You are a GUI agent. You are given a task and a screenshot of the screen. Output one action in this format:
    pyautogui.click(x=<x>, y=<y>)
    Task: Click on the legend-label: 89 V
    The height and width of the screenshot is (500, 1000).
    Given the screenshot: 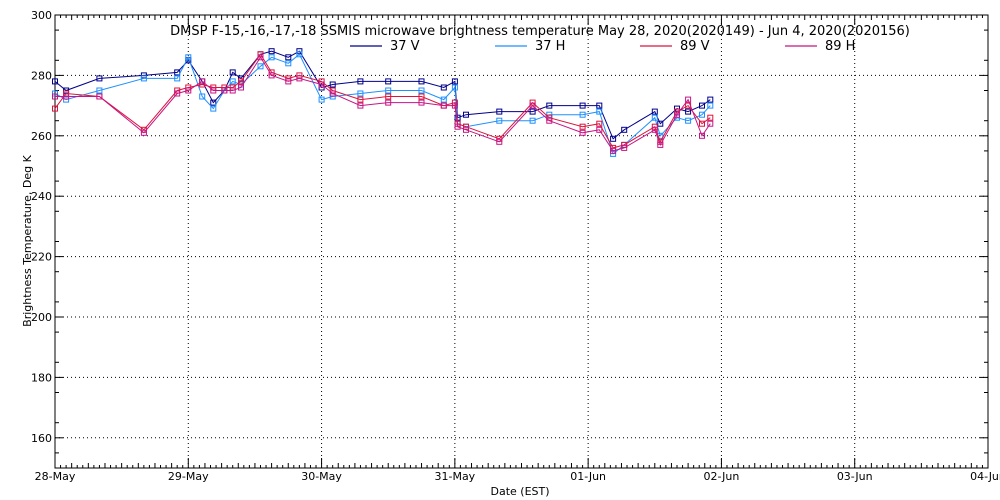 What is the action you would take?
    pyautogui.click(x=695, y=46)
    